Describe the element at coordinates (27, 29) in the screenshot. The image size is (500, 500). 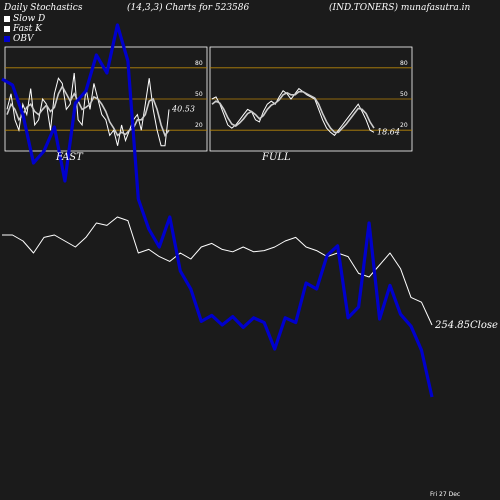
I see `legend-label: Fast K` at that location.